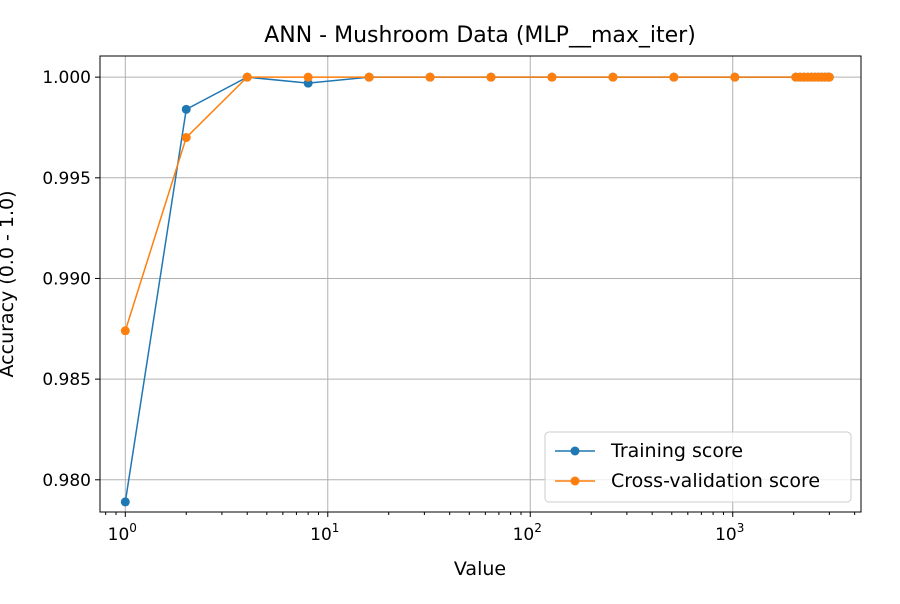 The height and width of the screenshot is (604, 900). What do you see at coordinates (715, 481) in the screenshot?
I see `legend-label: Cross-validation score` at bounding box center [715, 481].